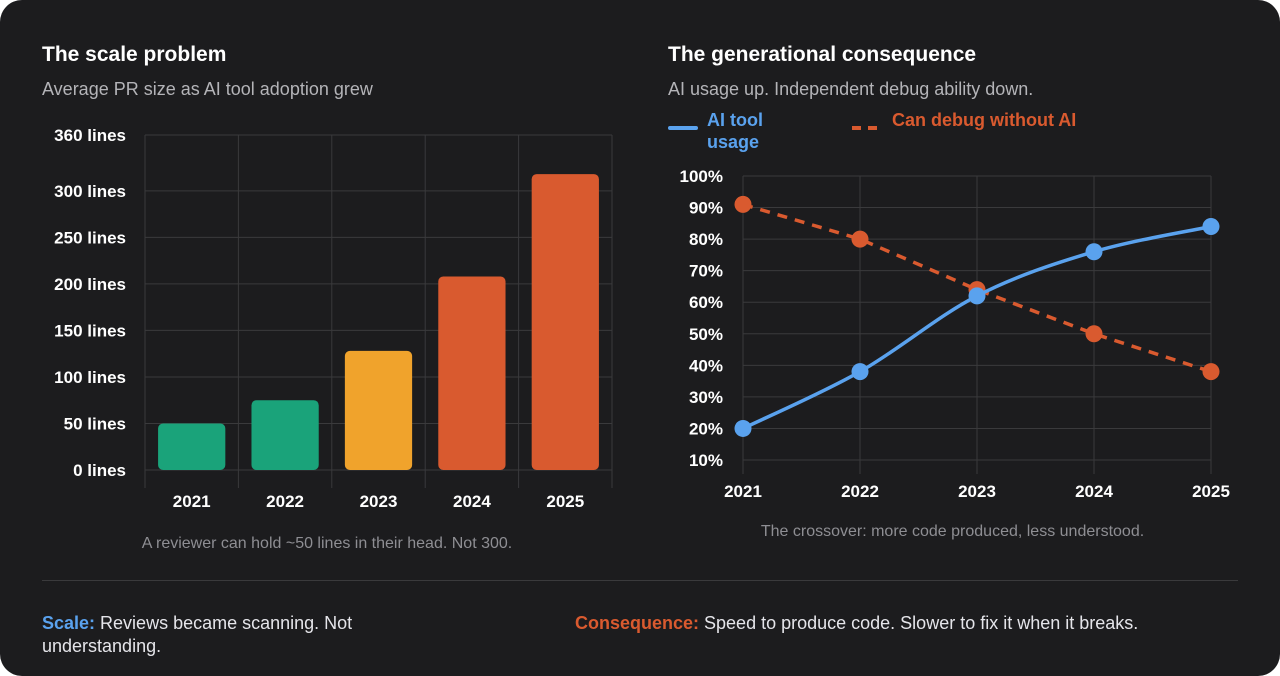  Describe the element at coordinates (565, 322) in the screenshot. I see `bar-2025` at that location.